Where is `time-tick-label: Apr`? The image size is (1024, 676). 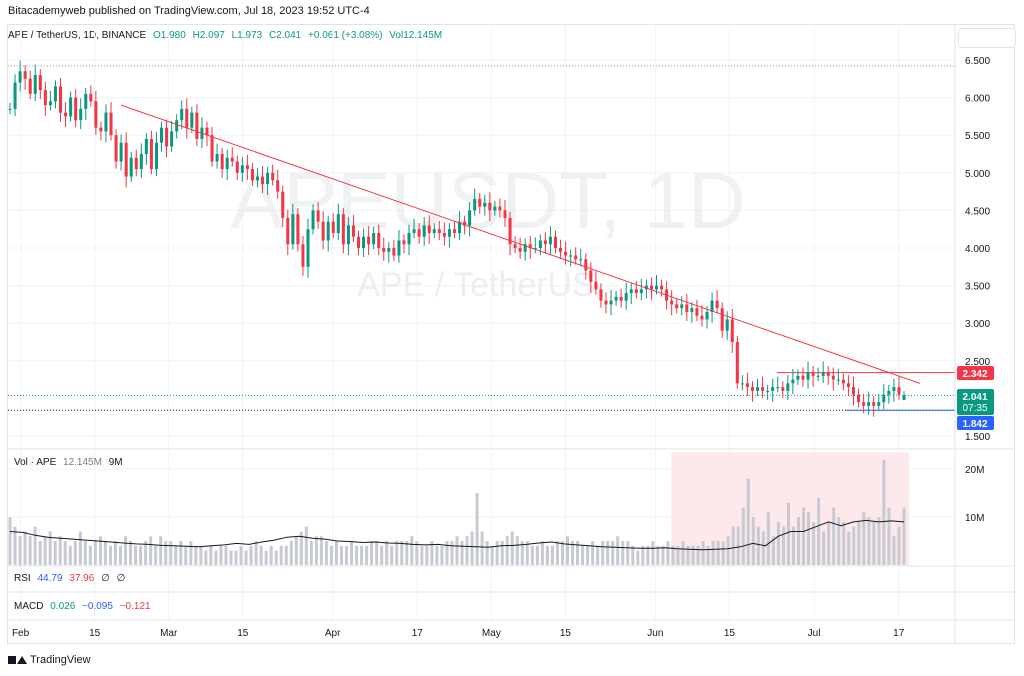
time-tick-label: Apr is located at coordinates (333, 633).